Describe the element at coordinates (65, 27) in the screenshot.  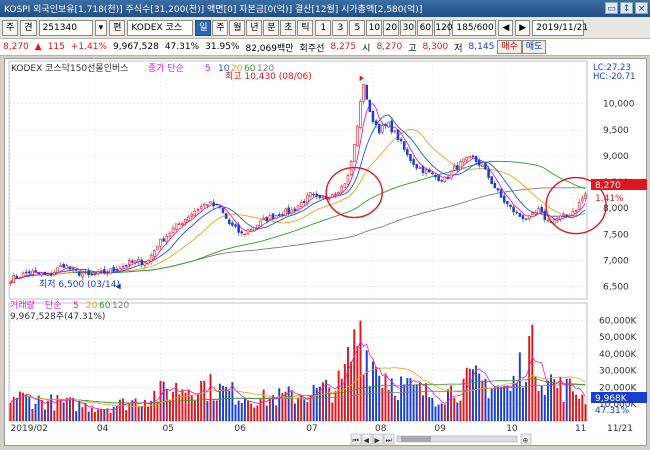
I see `code-input: 251340` at that location.